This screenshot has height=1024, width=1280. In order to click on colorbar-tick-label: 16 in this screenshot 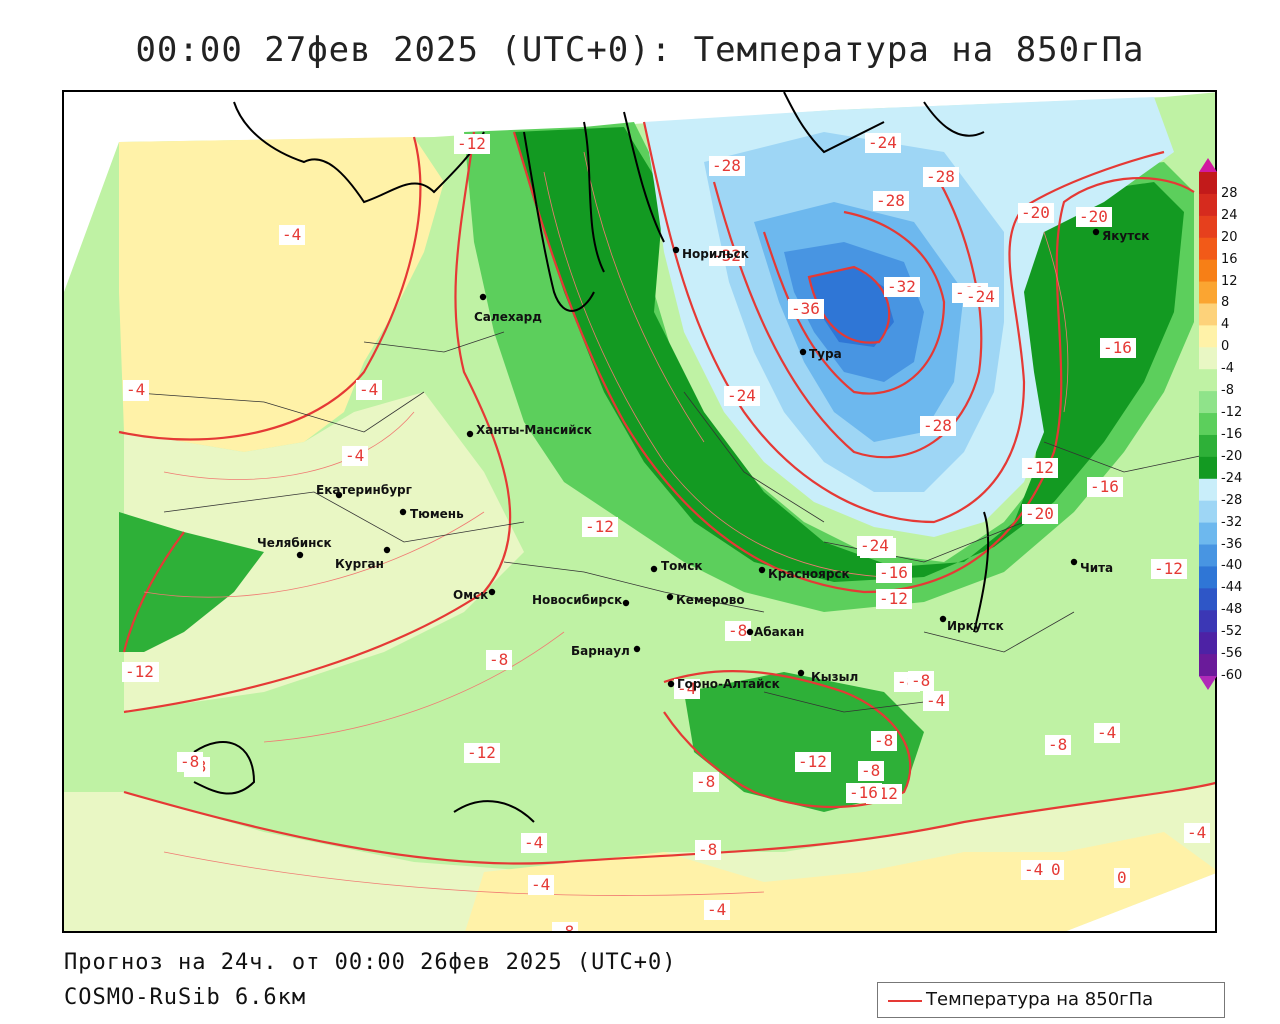, I will do `click(1229, 259)`.